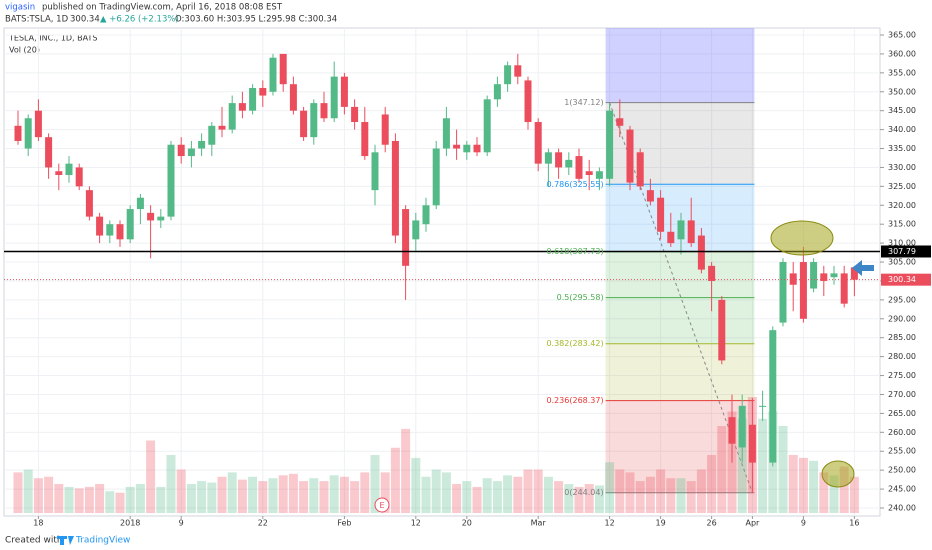  What do you see at coordinates (902, 394) in the screenshot?
I see `y-tick-label: 270.00` at bounding box center [902, 394].